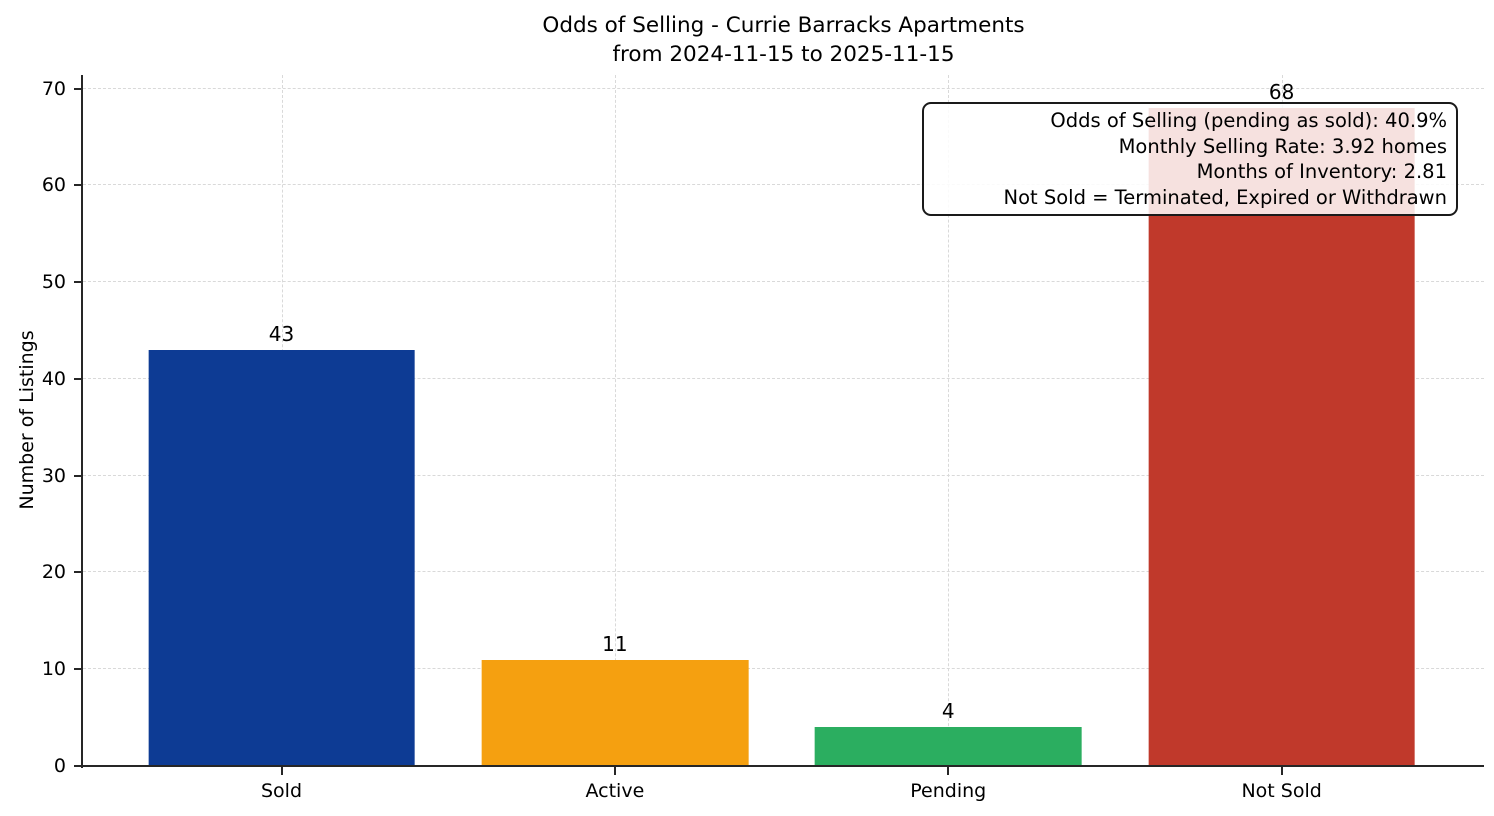  Describe the element at coordinates (53, 572) in the screenshot. I see `y-tick-label: 20` at that location.